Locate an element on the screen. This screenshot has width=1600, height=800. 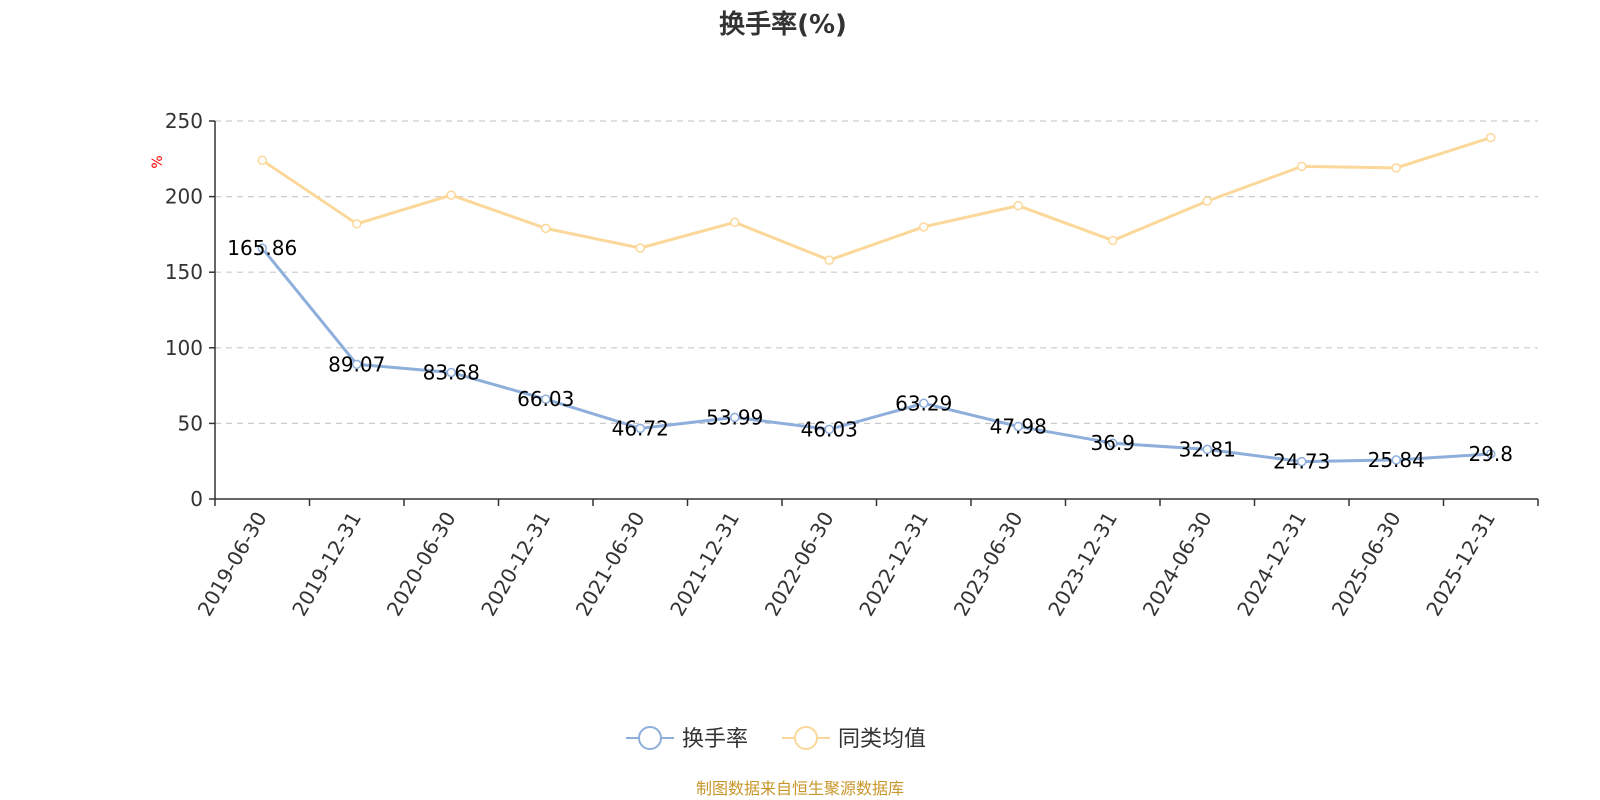
legend-label: 同类均值 is located at coordinates (882, 739).